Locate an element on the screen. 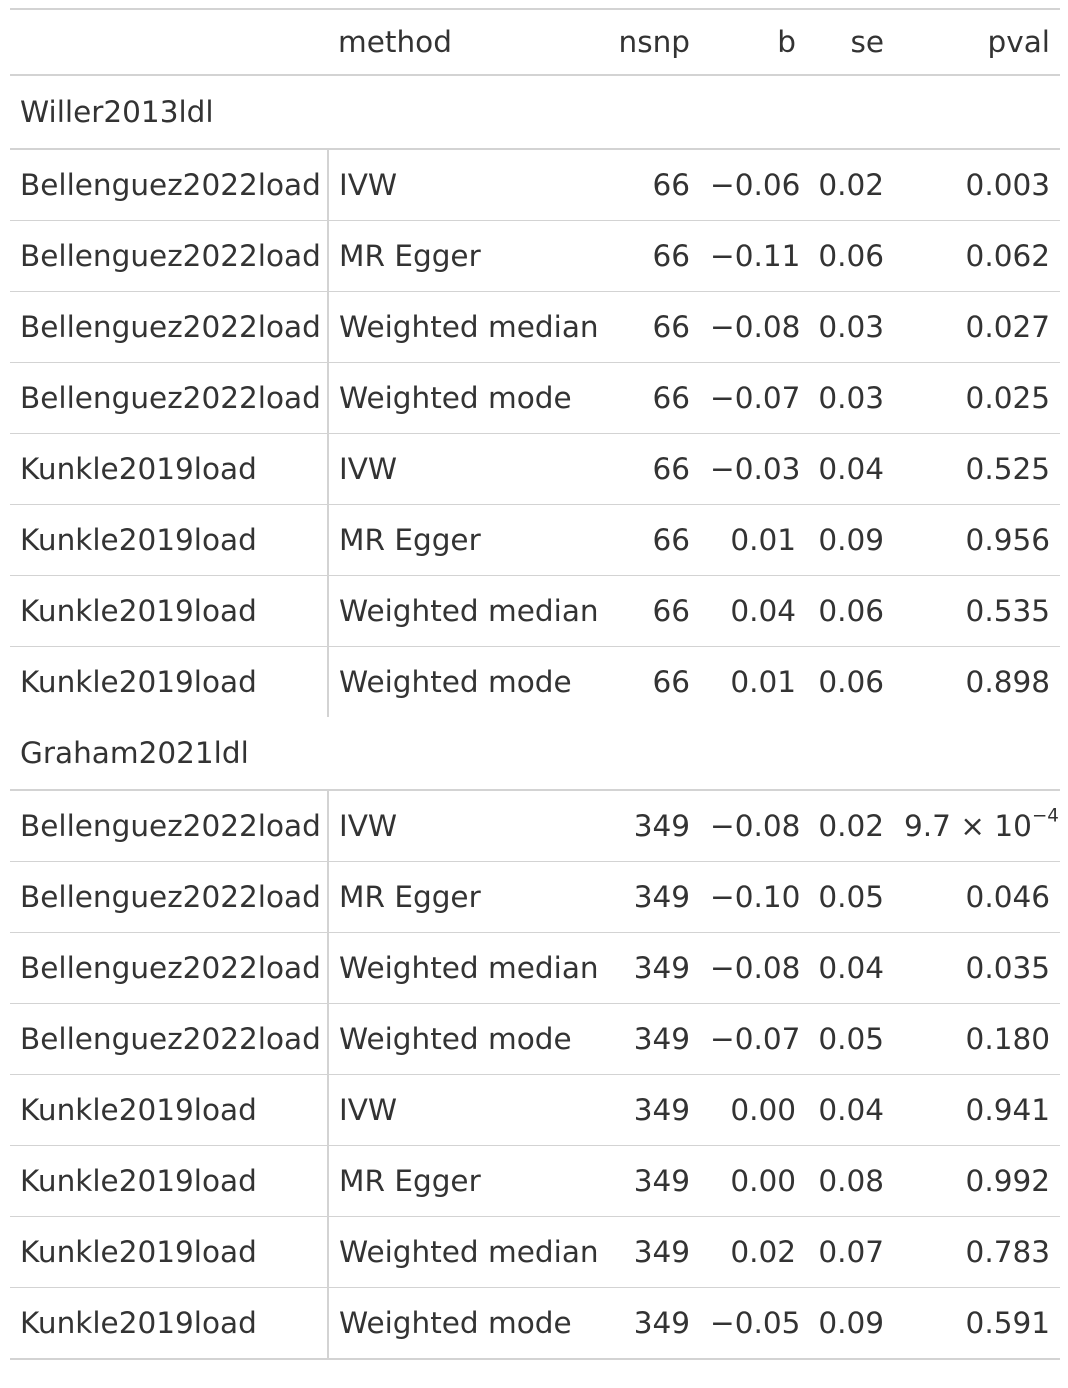  header-nsnp: nsnp is located at coordinates (653, 42).